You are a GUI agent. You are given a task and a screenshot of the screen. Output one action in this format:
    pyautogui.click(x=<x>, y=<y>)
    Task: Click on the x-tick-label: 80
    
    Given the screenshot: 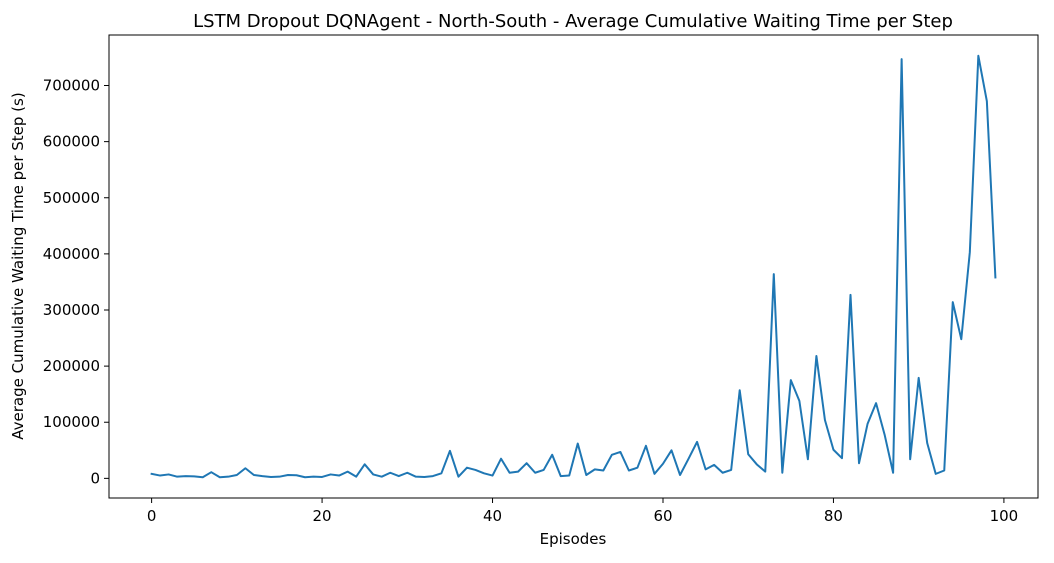 What is the action you would take?
    pyautogui.click(x=833, y=516)
    